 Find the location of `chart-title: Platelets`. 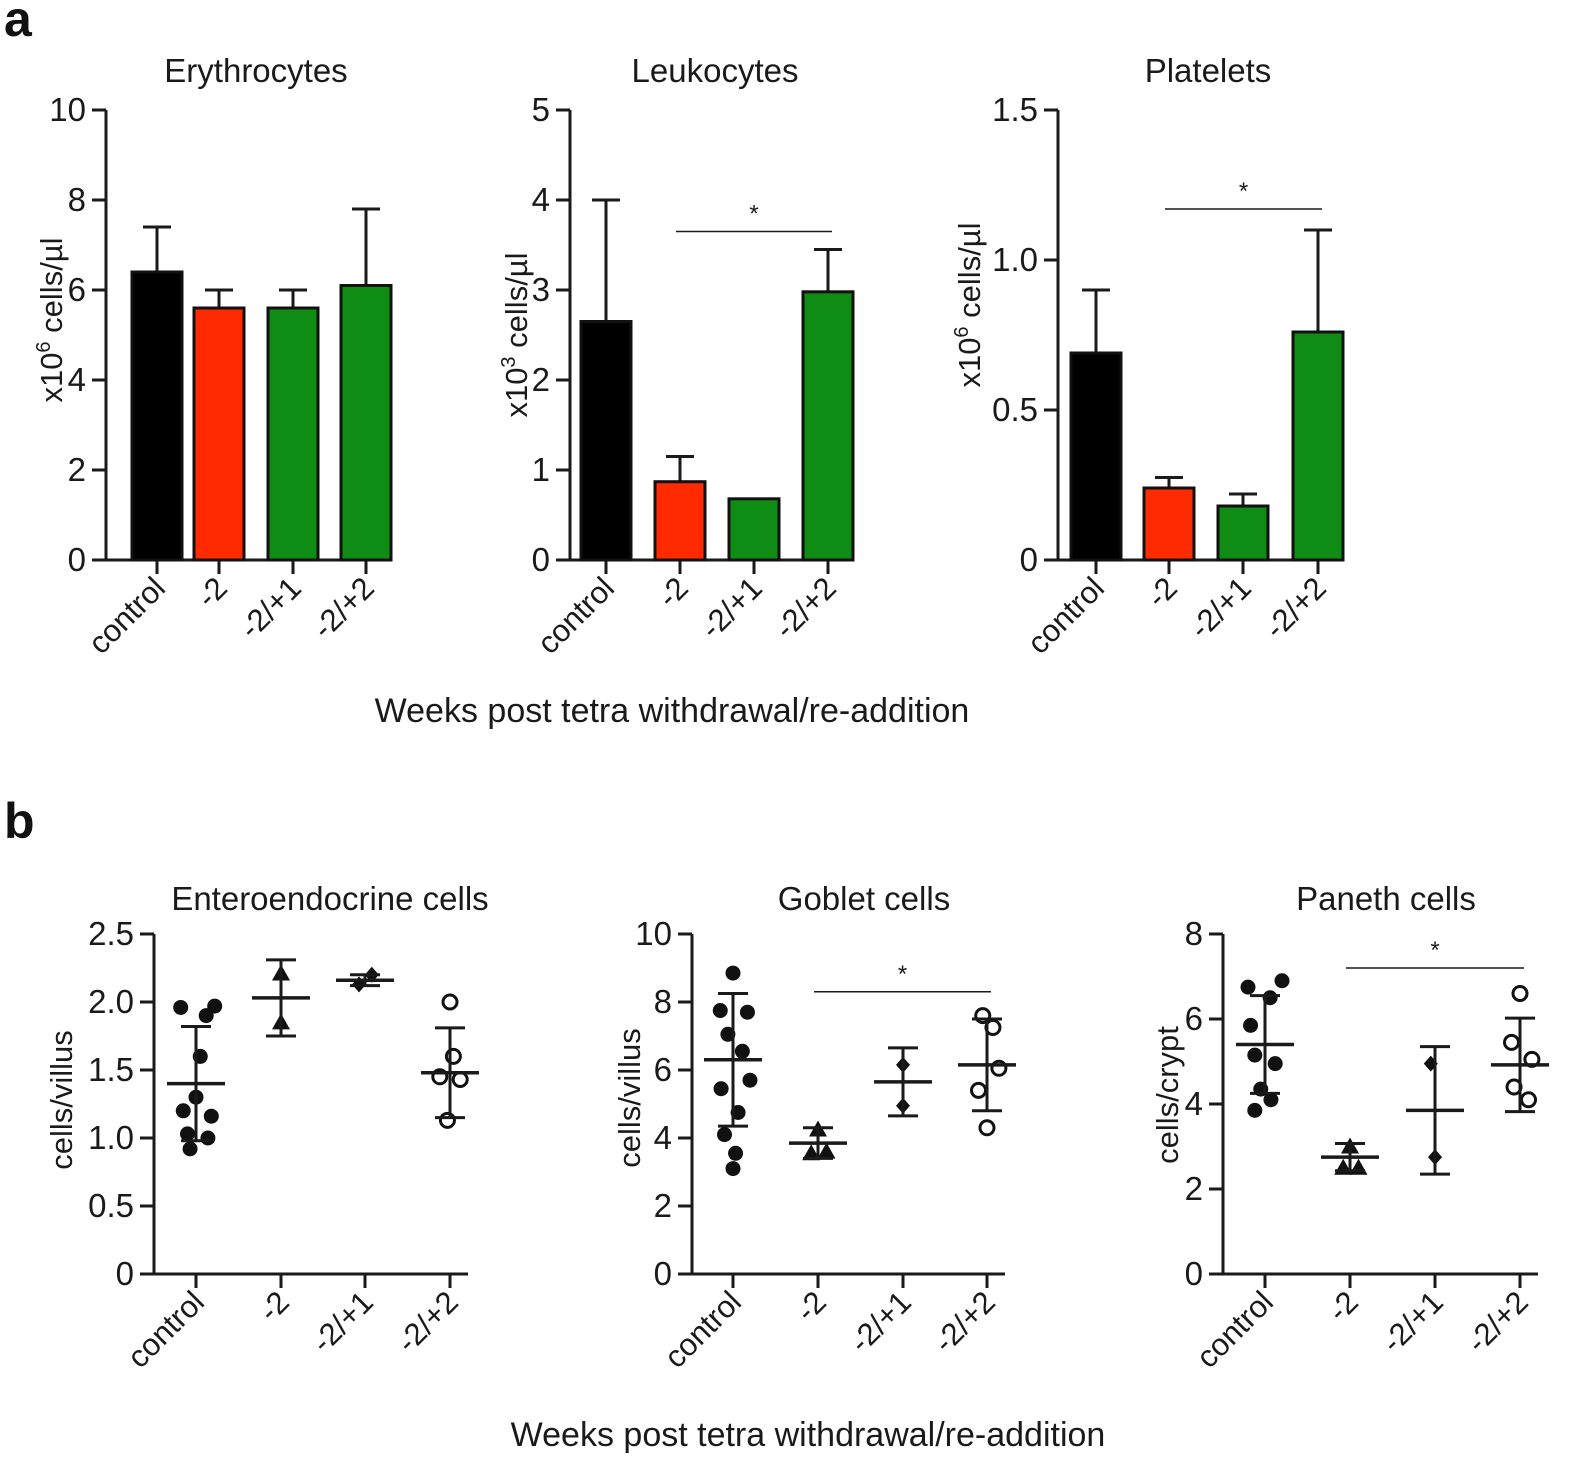

chart-title: Platelets is located at coordinates (1208, 70).